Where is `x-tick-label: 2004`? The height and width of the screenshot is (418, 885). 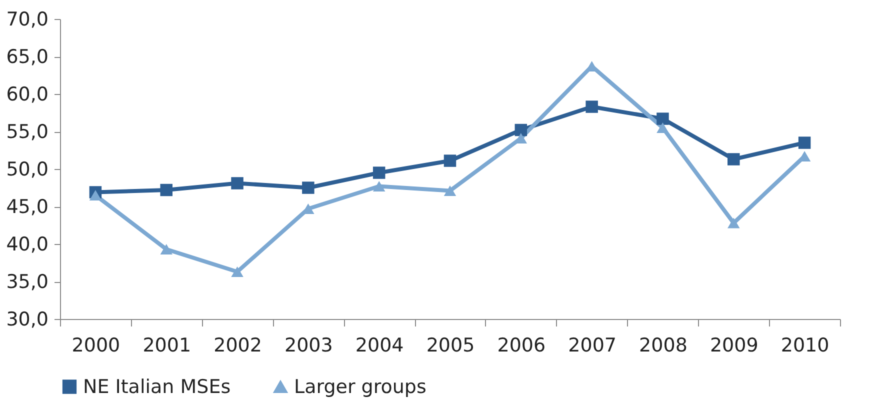
x-tick-label: 2004 is located at coordinates (379, 345).